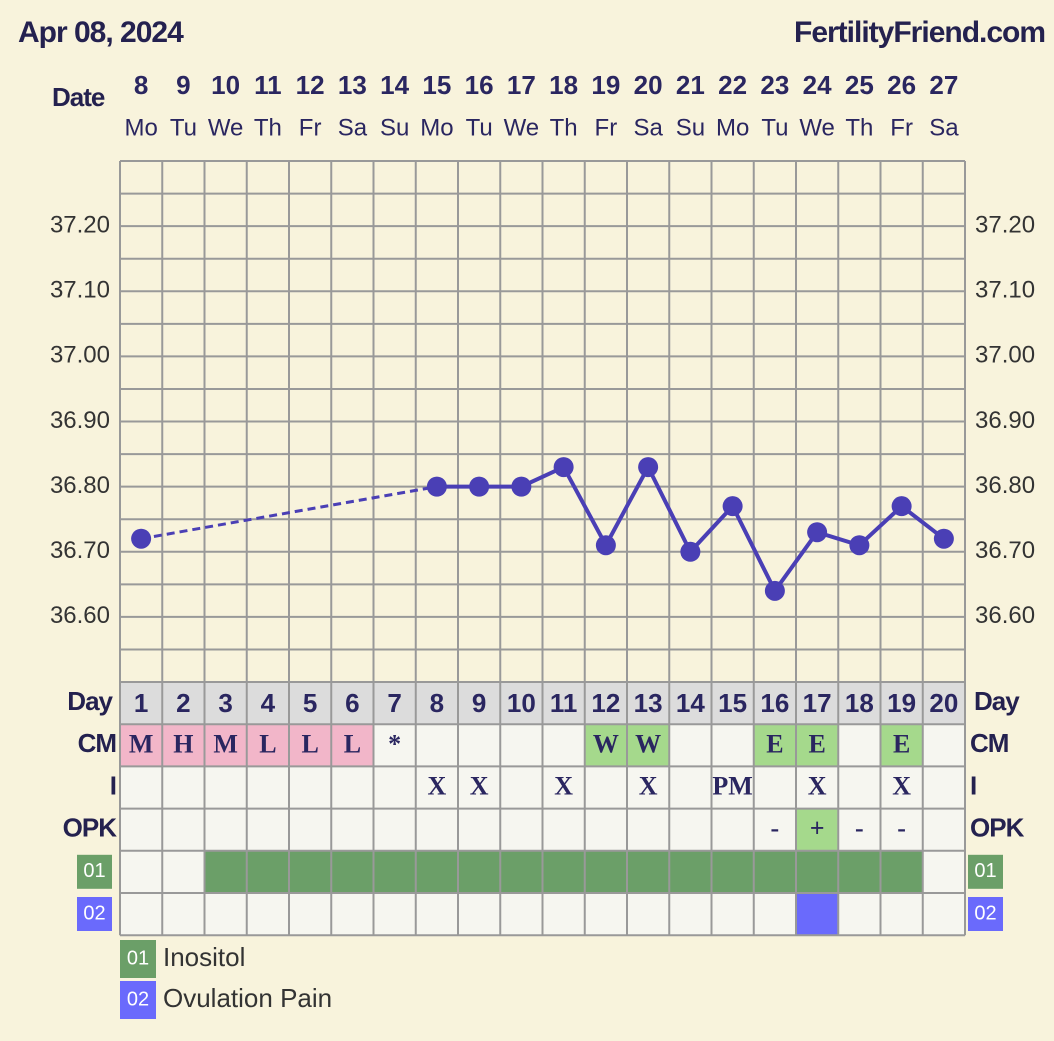  Describe the element at coordinates (563, 85) in the screenshot. I see `date-number: 18` at that location.